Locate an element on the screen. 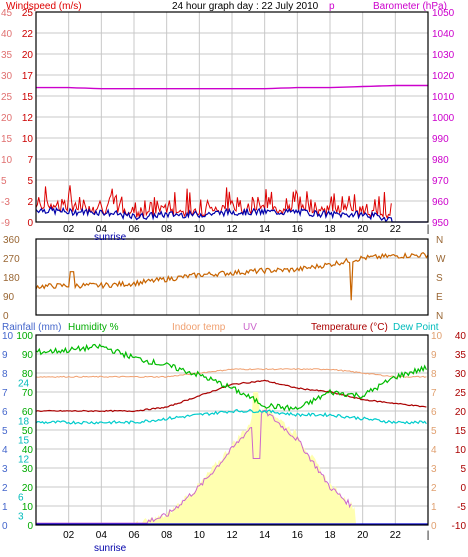 This screenshot has width=468, height=557. panel1-tick-right: 1030 is located at coordinates (443, 55).